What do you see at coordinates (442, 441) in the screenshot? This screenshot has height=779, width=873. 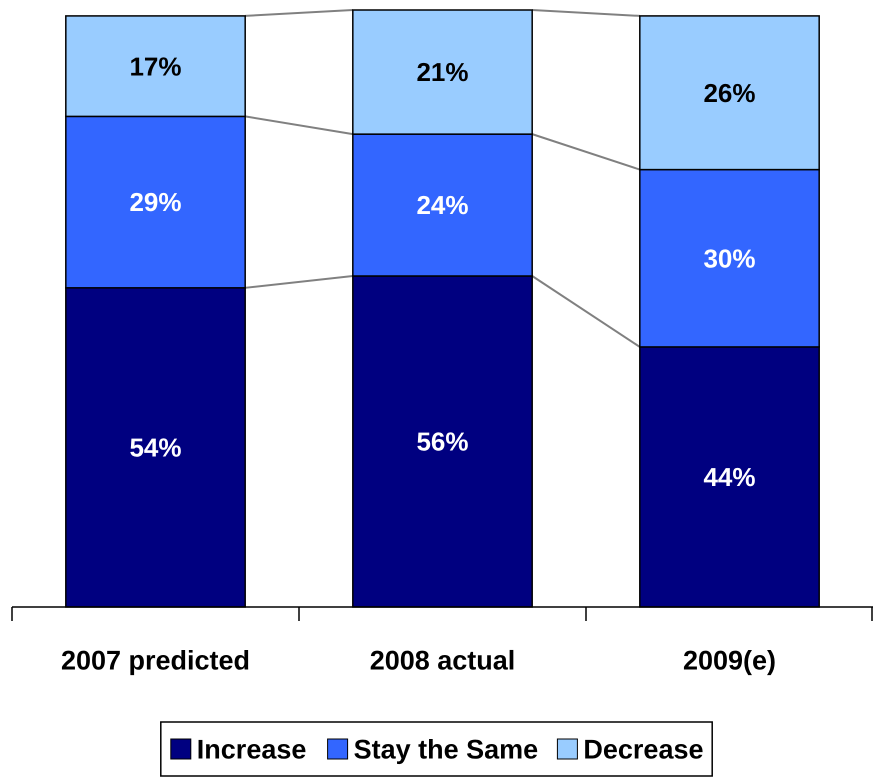 I see `data-label: 56%` at bounding box center [442, 441].